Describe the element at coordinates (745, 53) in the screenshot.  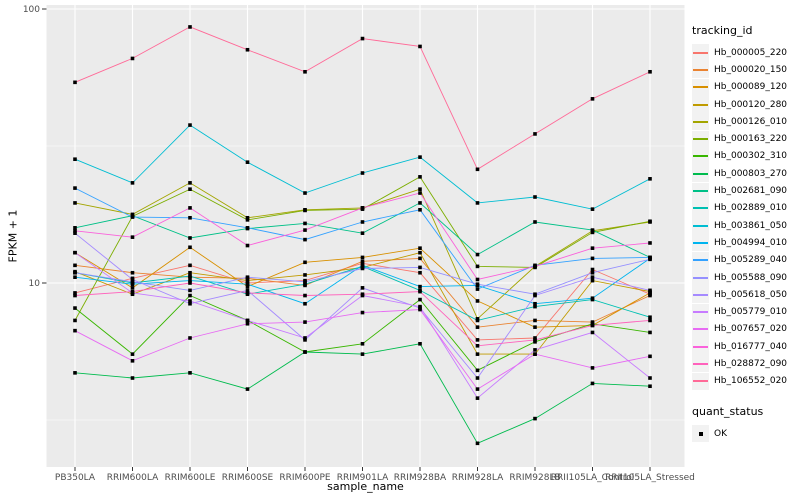
I see `legend-item: Hb_000005_220` at that location.